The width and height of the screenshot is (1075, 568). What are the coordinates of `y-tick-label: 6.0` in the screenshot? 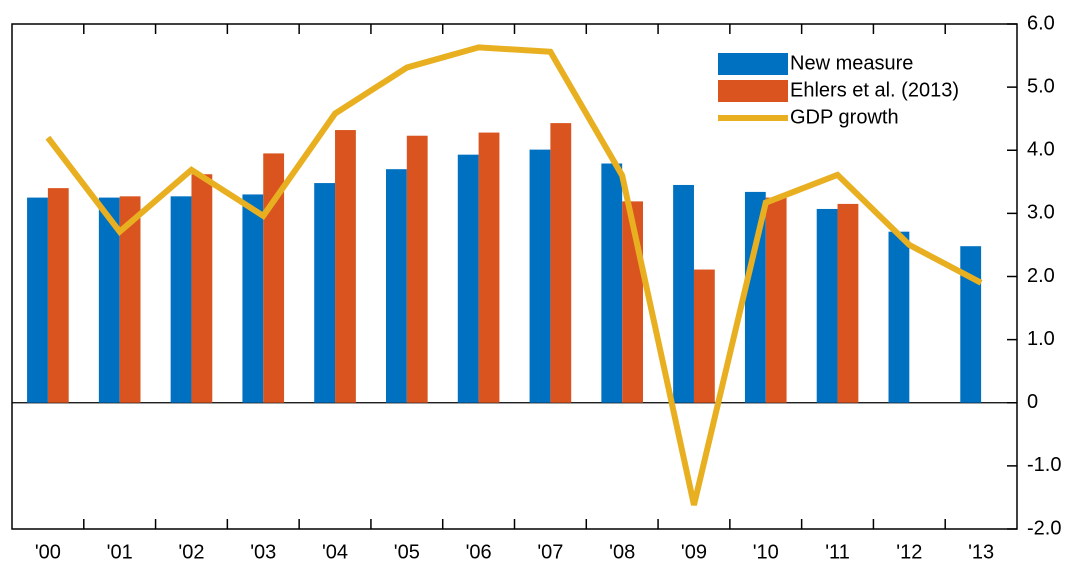 It's located at (1041, 23).